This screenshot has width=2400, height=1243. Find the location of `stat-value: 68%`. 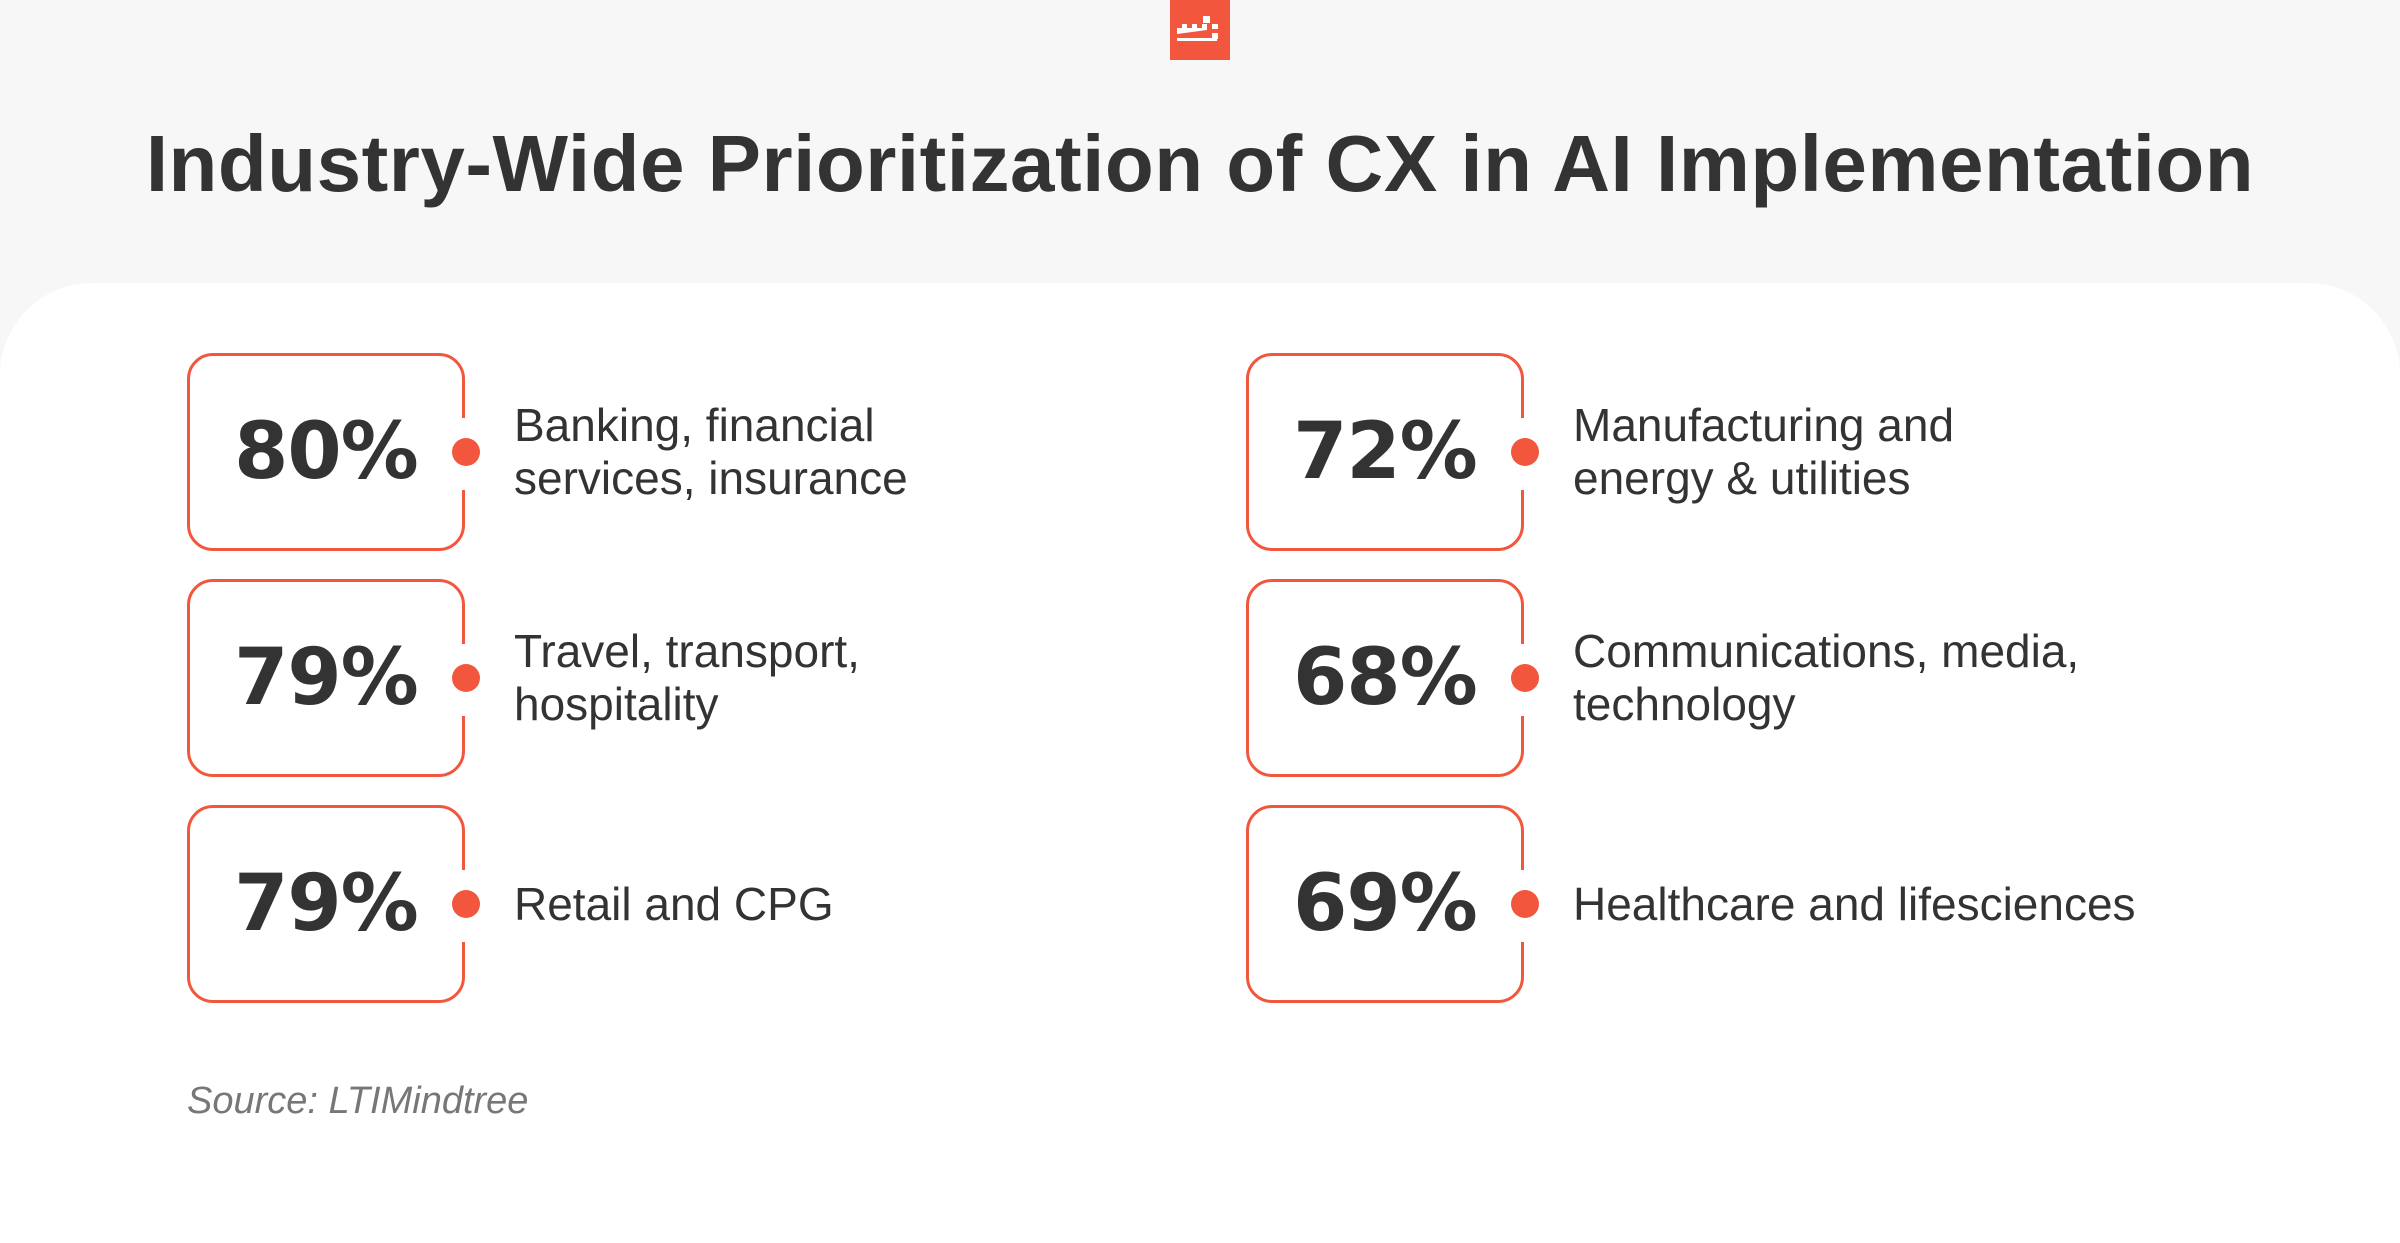

stat-value: 68% is located at coordinates (1385, 678).